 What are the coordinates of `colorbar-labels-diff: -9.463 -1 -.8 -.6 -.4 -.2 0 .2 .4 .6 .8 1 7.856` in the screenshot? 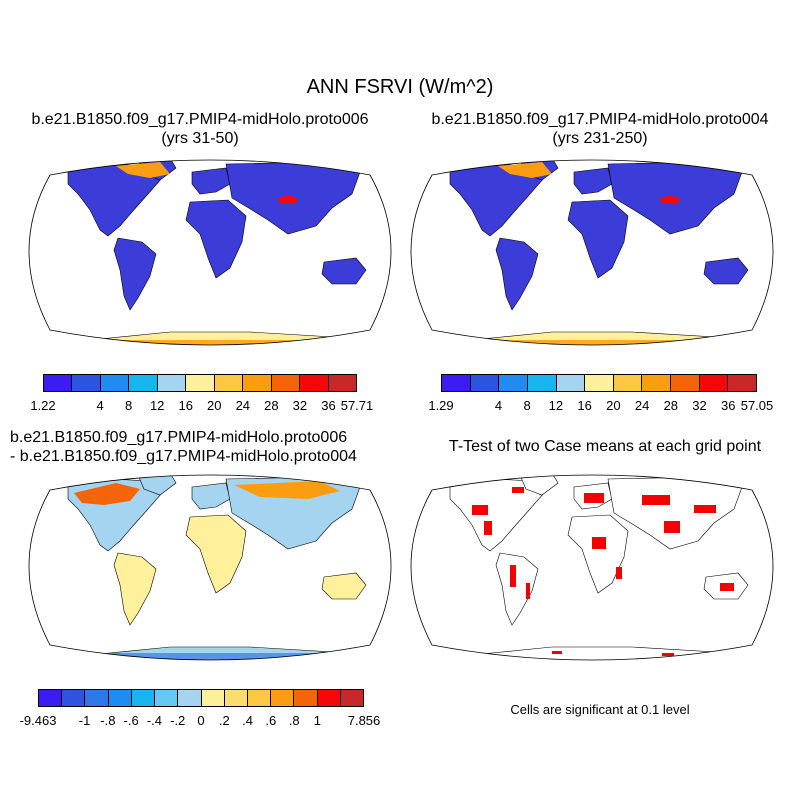 It's located at (200, 721).